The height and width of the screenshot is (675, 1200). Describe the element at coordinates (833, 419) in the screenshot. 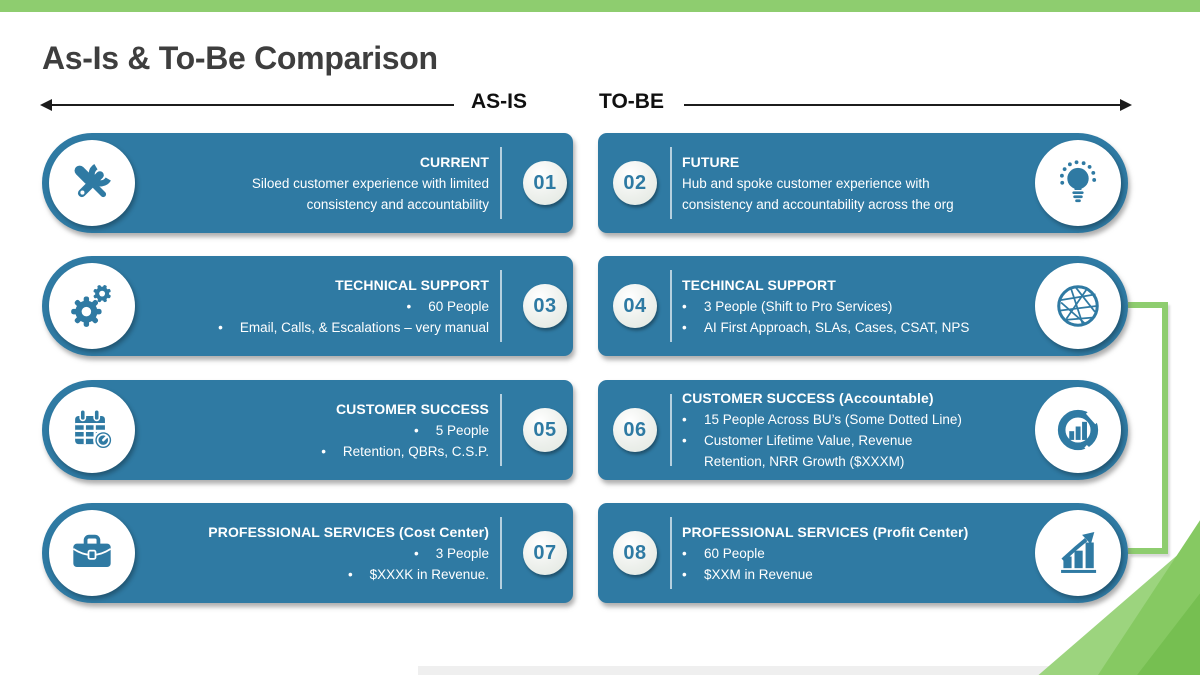

I see `bullet-text: 15 People Across BU’s (Some Dotted Line)` at that location.